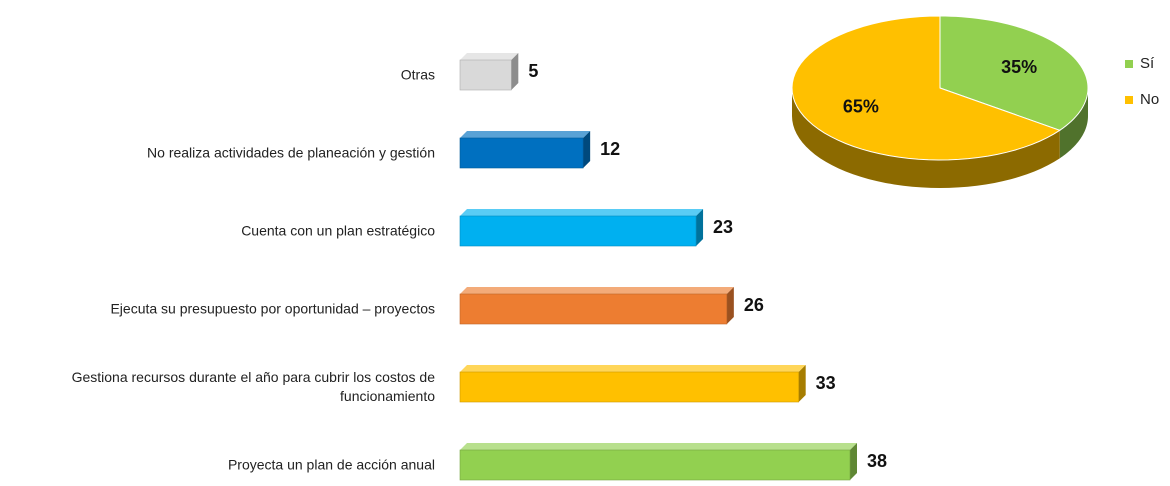 The image size is (1170, 486). What do you see at coordinates (610, 149) in the screenshot?
I see `data-label: 12` at bounding box center [610, 149].